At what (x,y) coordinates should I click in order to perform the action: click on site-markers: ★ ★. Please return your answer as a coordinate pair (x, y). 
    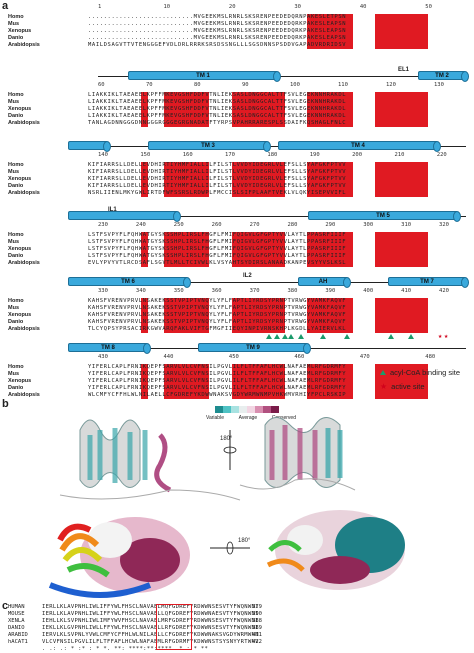
    Looking at the image, I should click on (277, 336).